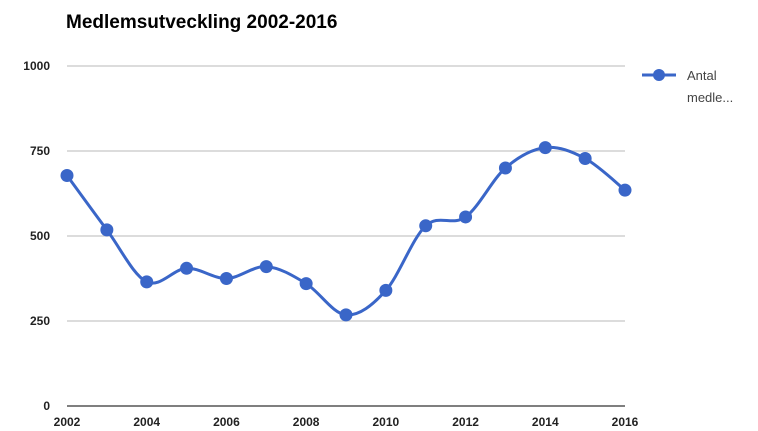 The width and height of the screenshot is (758, 431). I want to click on y-tick-label-750: 750, so click(40, 151).